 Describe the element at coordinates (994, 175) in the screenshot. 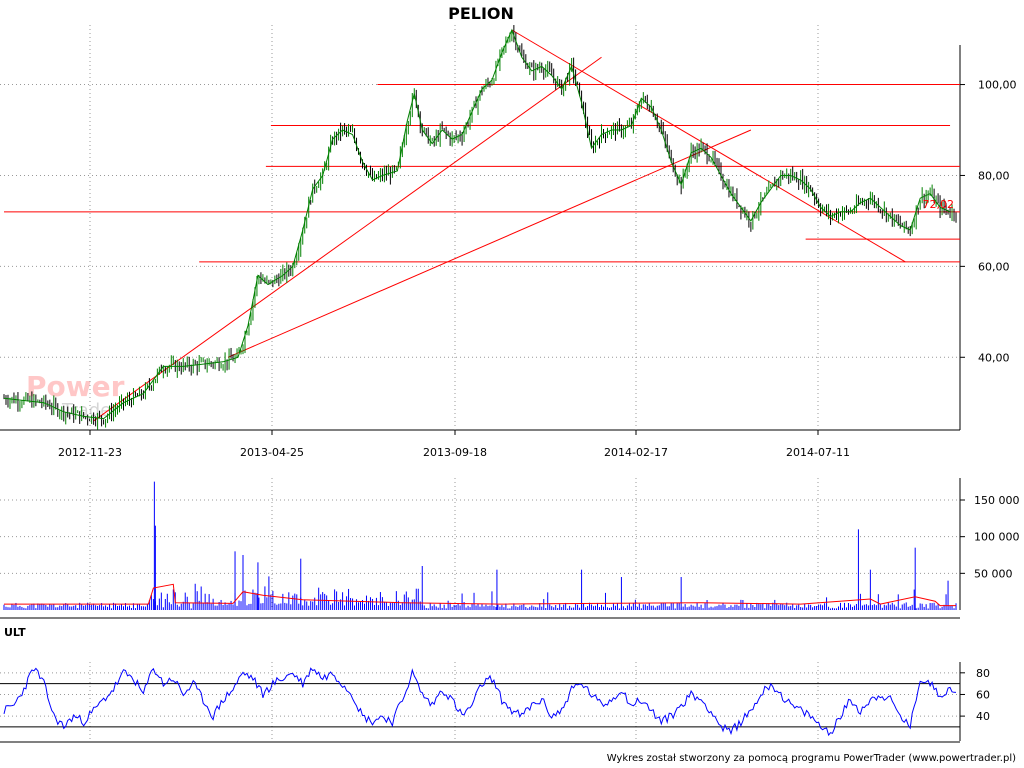

I see `price-y-tick-label: 80,00` at that location.